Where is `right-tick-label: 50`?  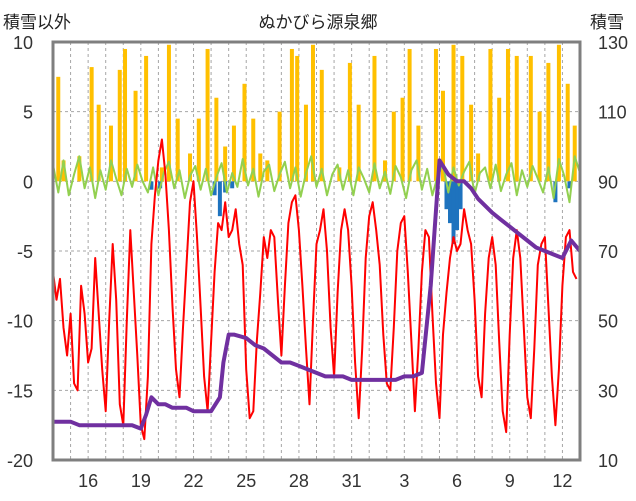 right-tick-label: 50 is located at coordinates (608, 322).